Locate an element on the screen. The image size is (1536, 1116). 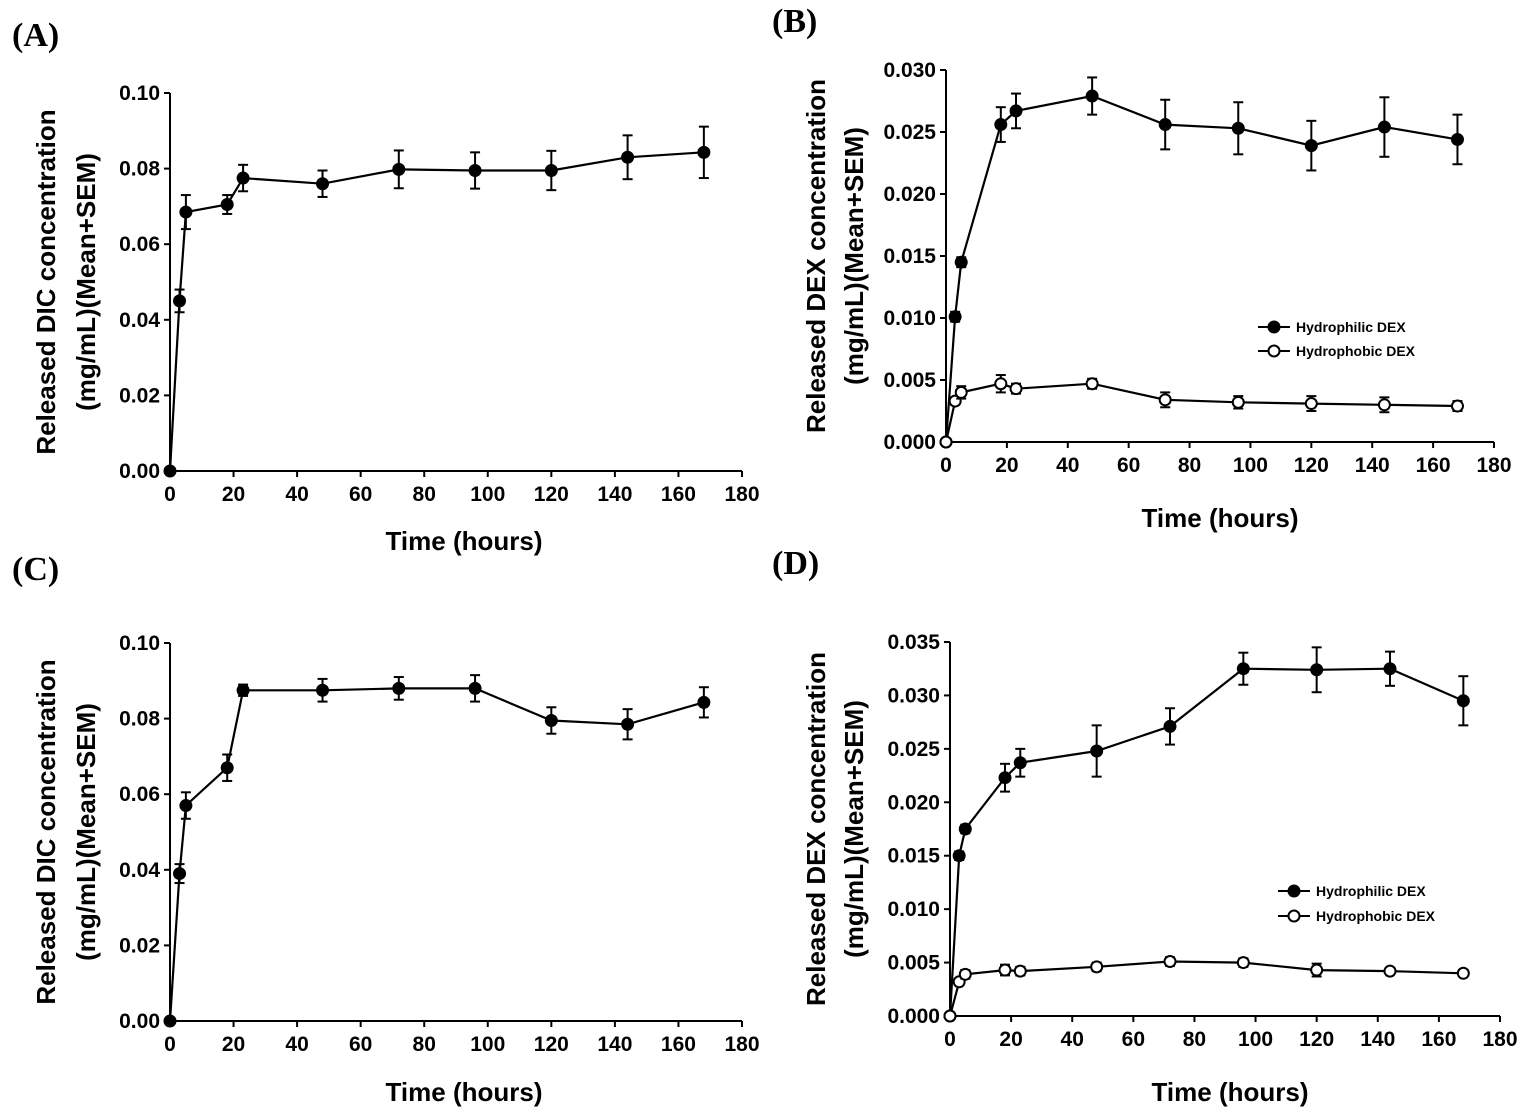
y-tick-label: 0.000 is located at coordinates (913, 1016).